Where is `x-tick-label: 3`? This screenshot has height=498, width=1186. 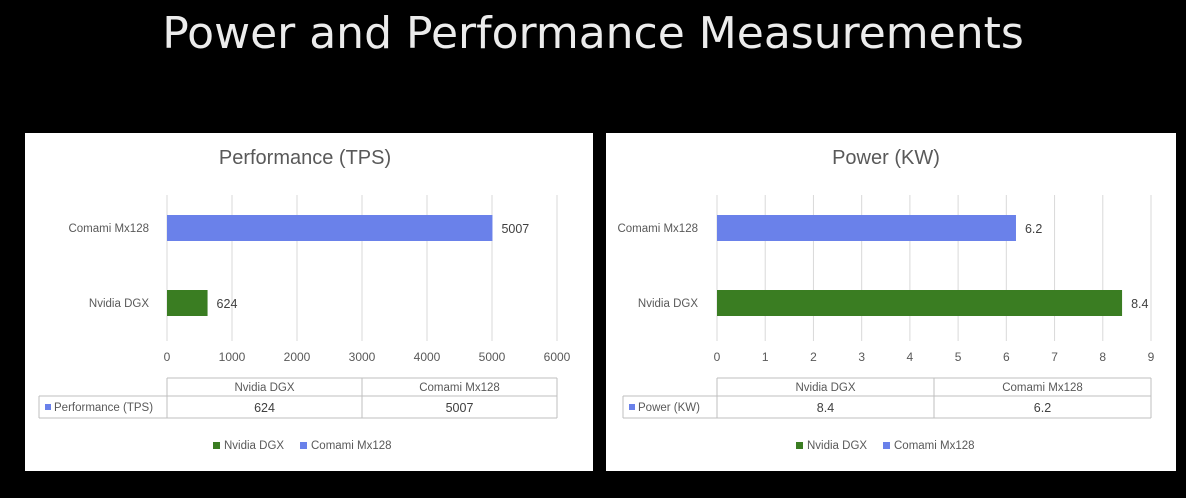
x-tick-label: 3 is located at coordinates (861, 357).